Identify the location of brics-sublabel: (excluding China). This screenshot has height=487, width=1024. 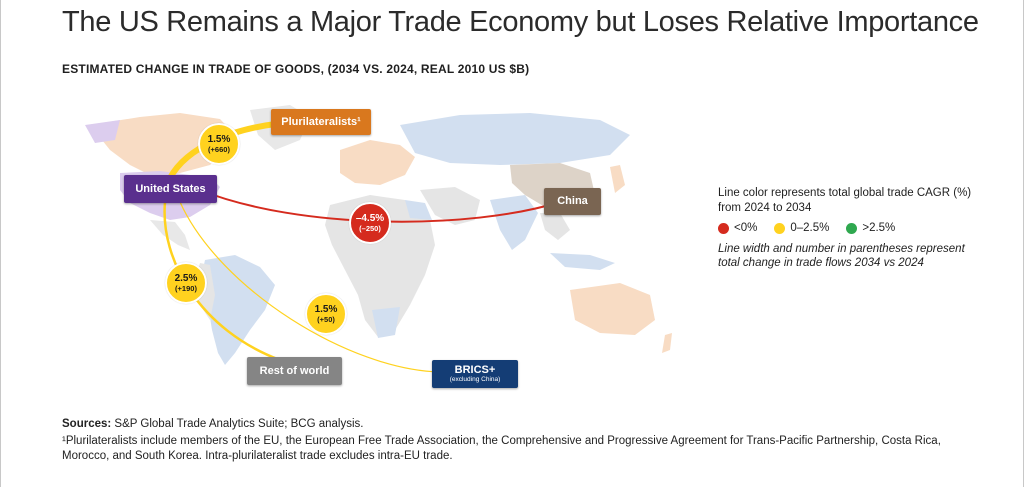
(475, 380).